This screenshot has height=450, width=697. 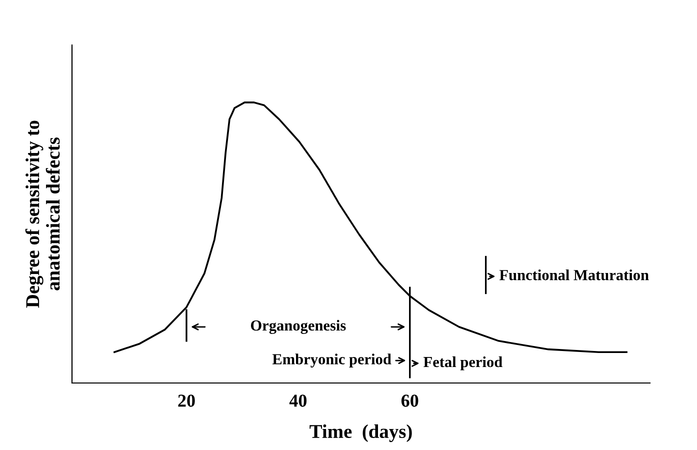 What do you see at coordinates (574, 274) in the screenshot?
I see `annotation: Functional Maturation` at bounding box center [574, 274].